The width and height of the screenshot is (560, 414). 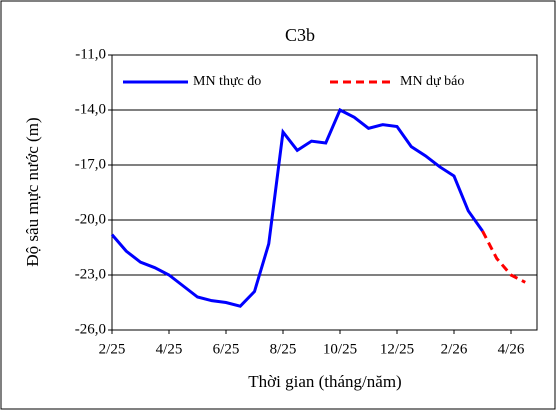 What do you see at coordinates (112, 349) in the screenshot?
I see `x-tick-label: 2/25` at bounding box center [112, 349].